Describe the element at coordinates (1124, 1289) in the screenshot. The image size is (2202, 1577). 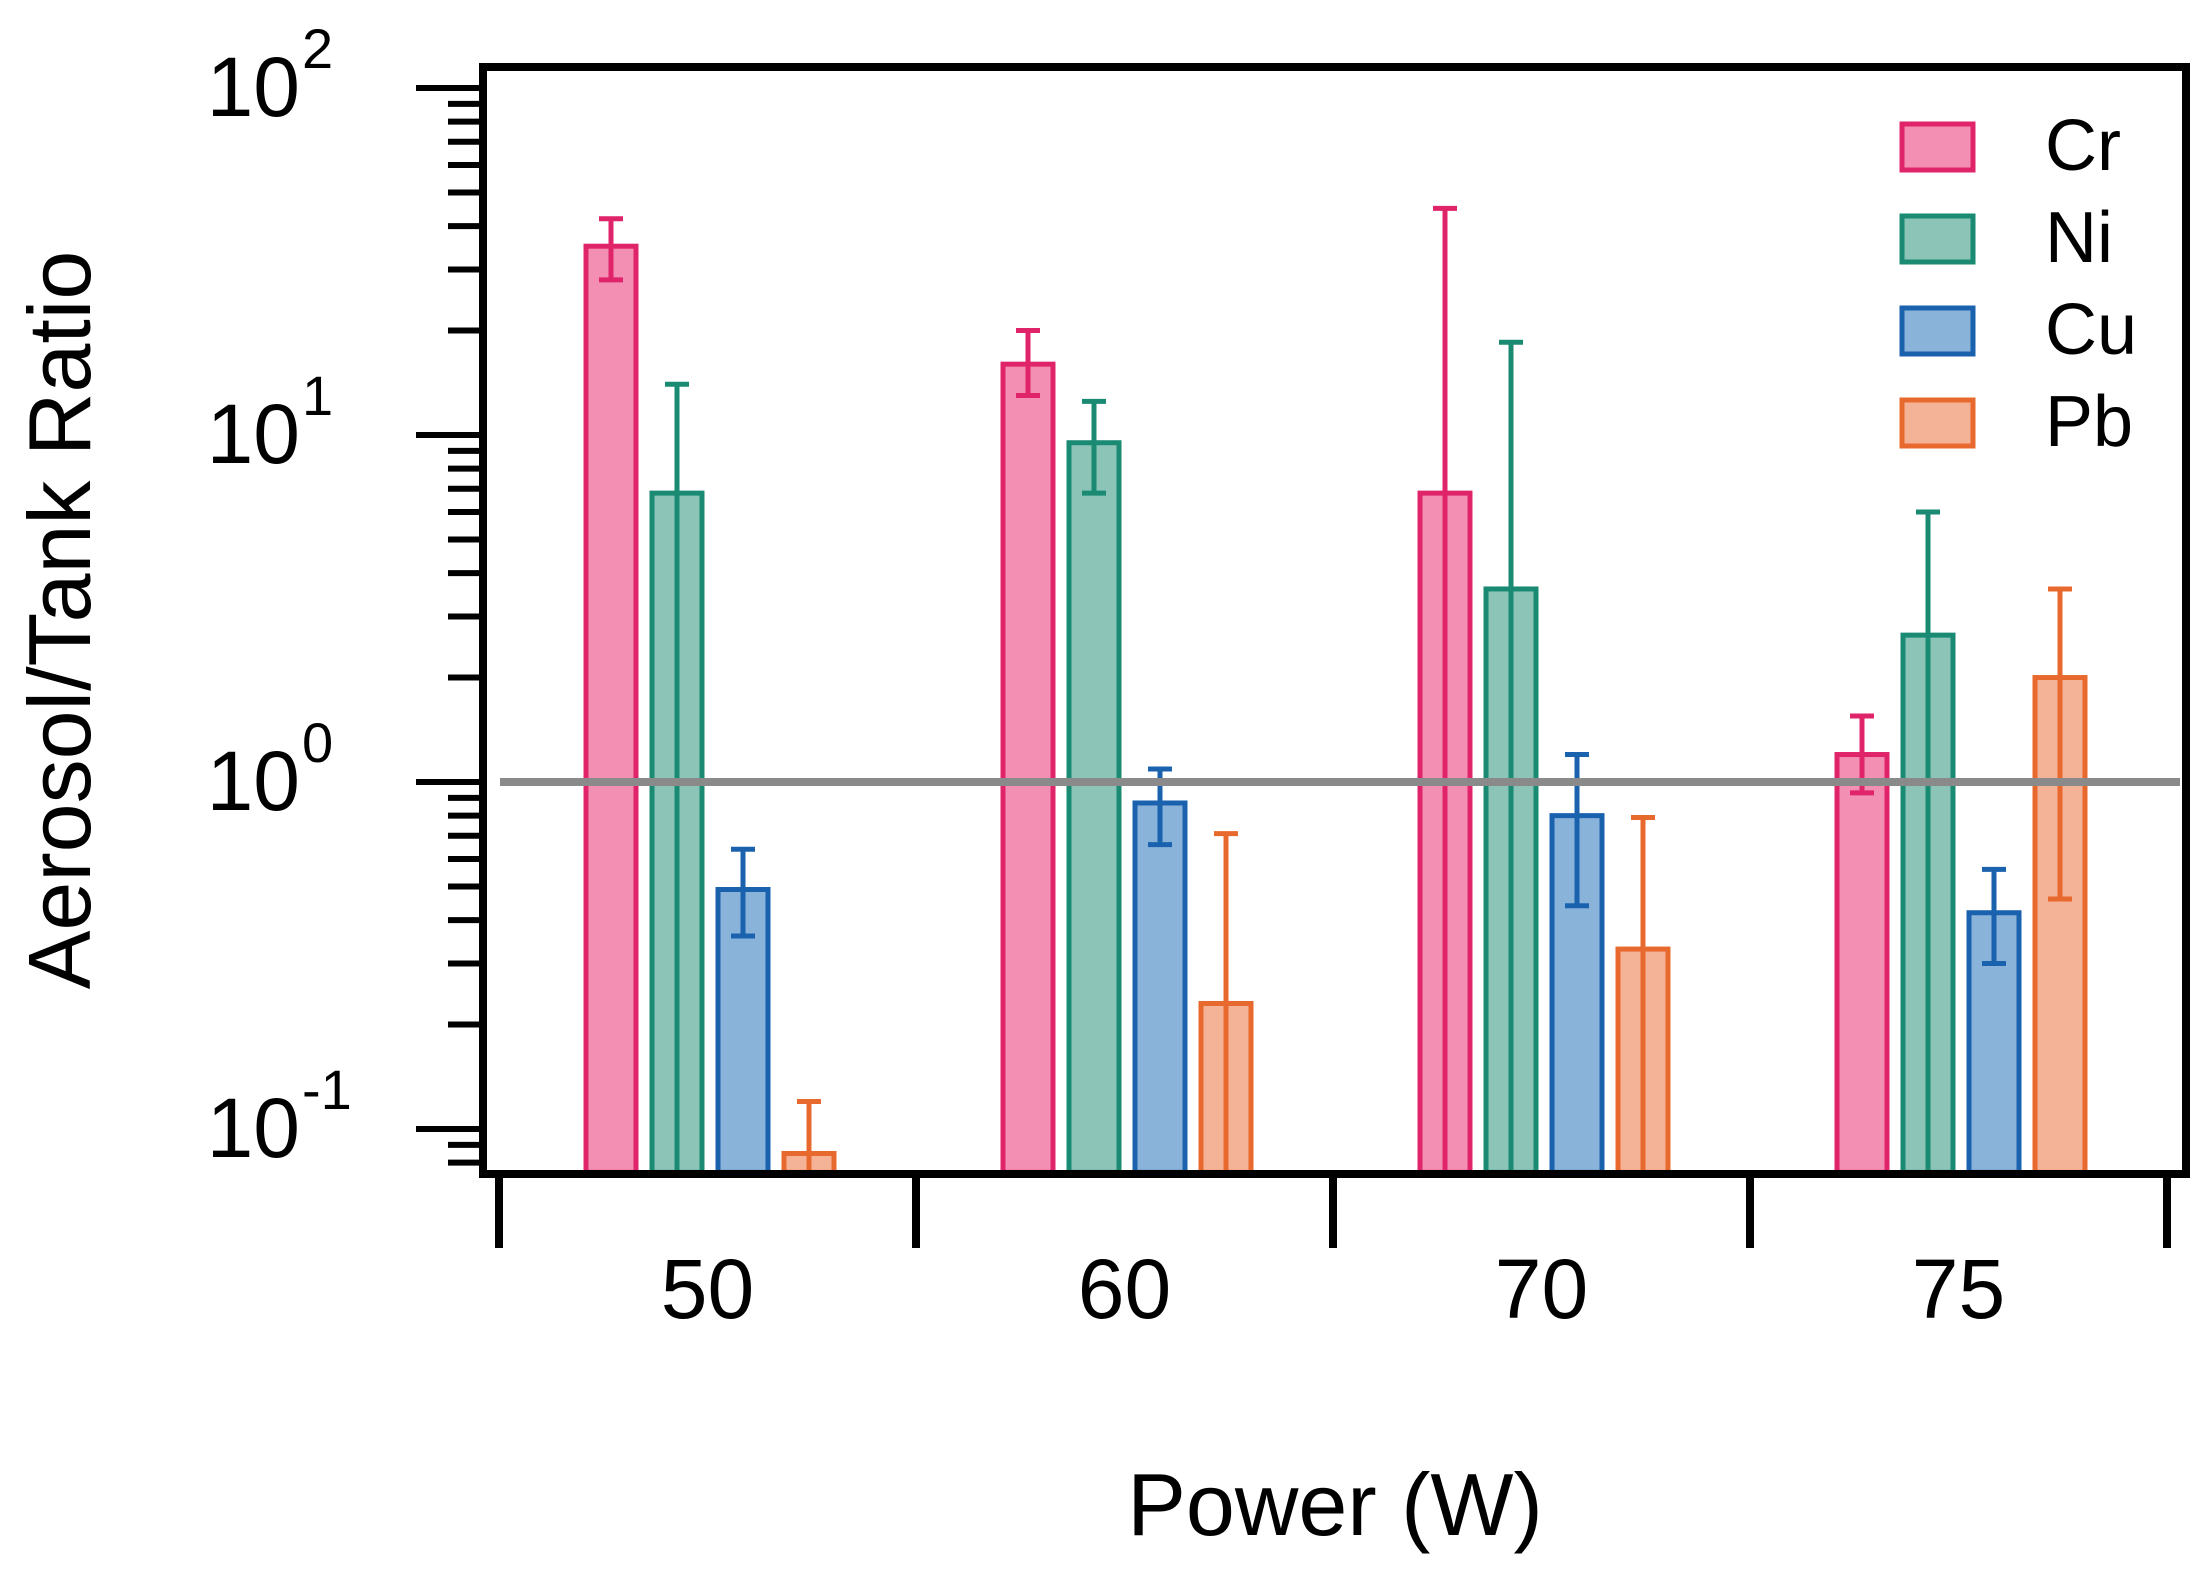
I see `x-tick-label: 60` at that location.